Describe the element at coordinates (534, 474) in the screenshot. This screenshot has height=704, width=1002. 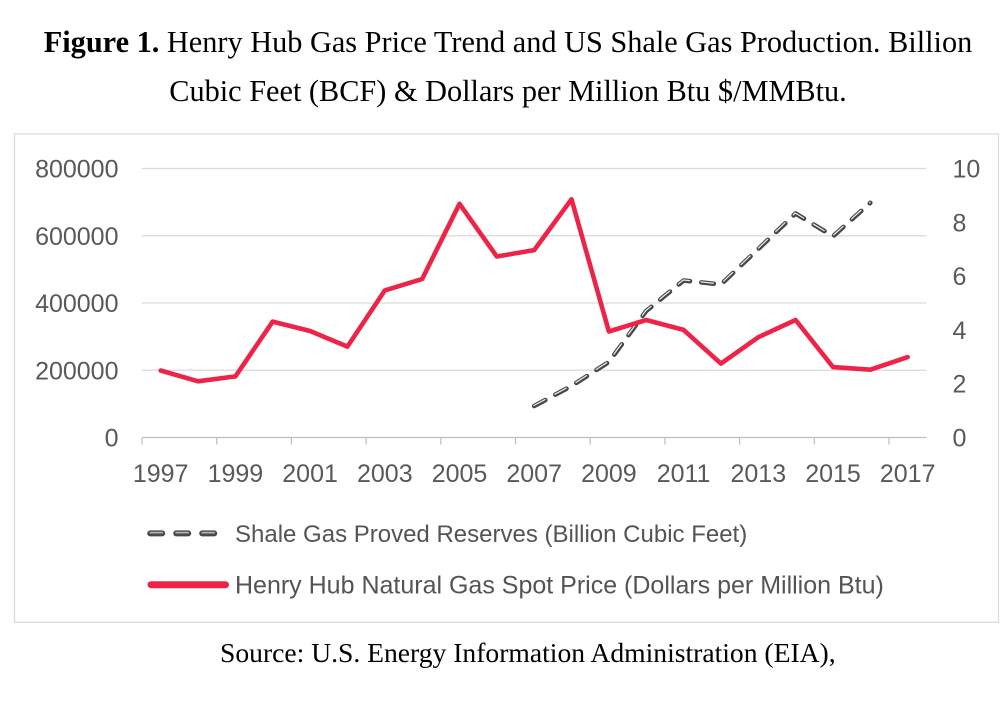
I see `svg-text: 2007` at that location.